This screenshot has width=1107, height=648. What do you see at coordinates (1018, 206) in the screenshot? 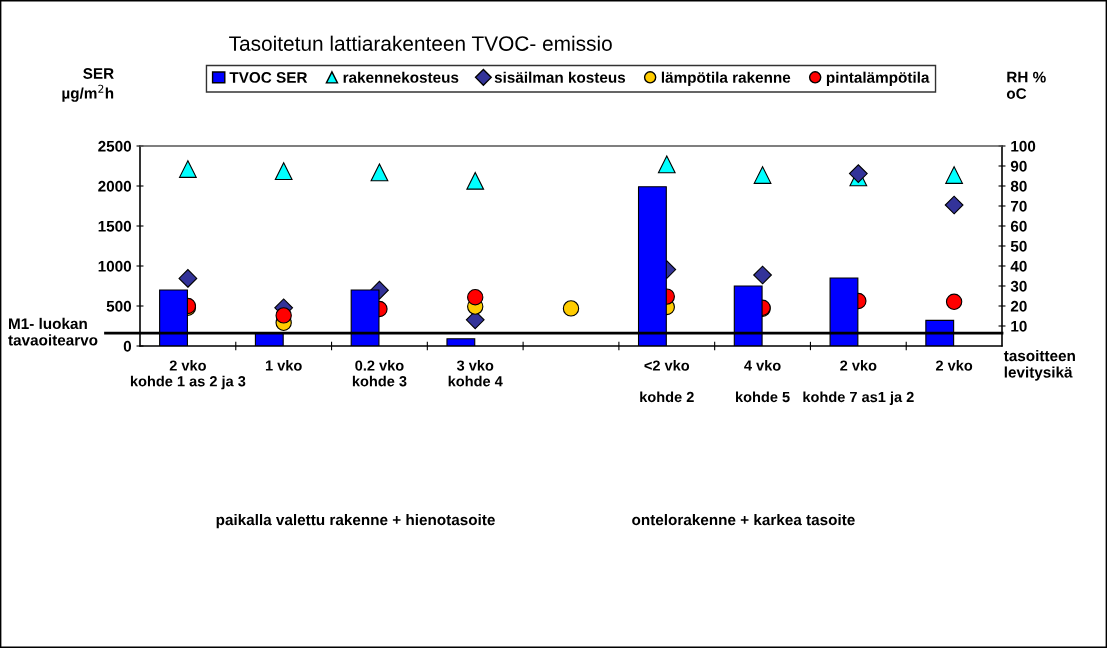
I see `y2-tick-label: 70` at bounding box center [1018, 206].